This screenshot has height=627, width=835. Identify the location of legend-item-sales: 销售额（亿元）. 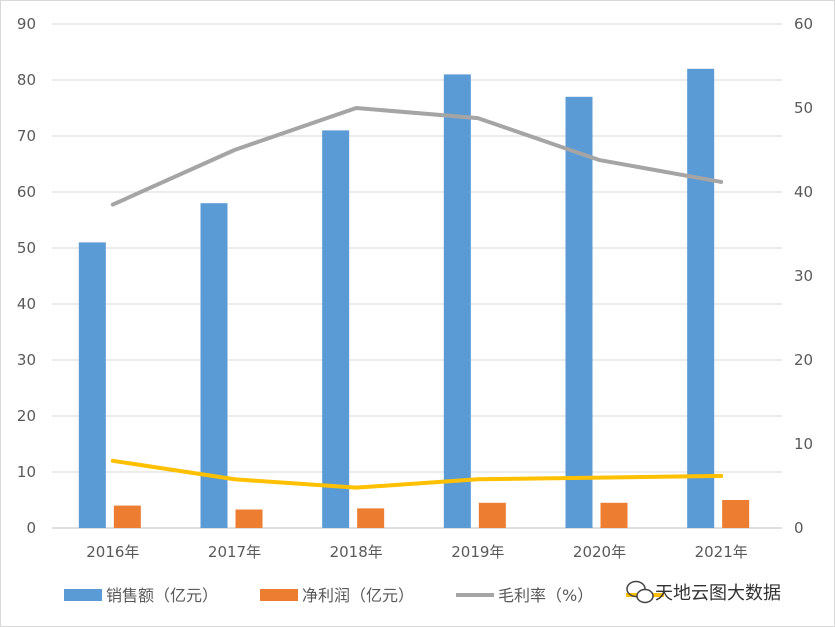
(141, 595).